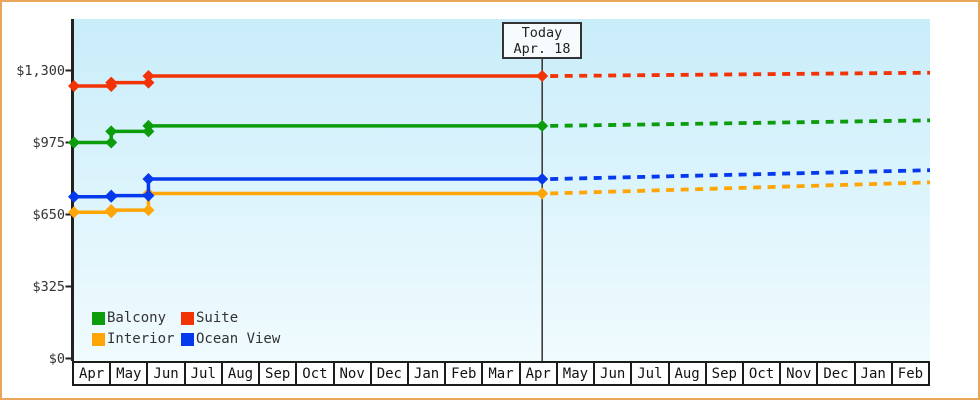 Image resolution: width=980 pixels, height=400 pixels. Describe the element at coordinates (238, 339) in the screenshot. I see `legend-item-label: Ocean View` at that location.